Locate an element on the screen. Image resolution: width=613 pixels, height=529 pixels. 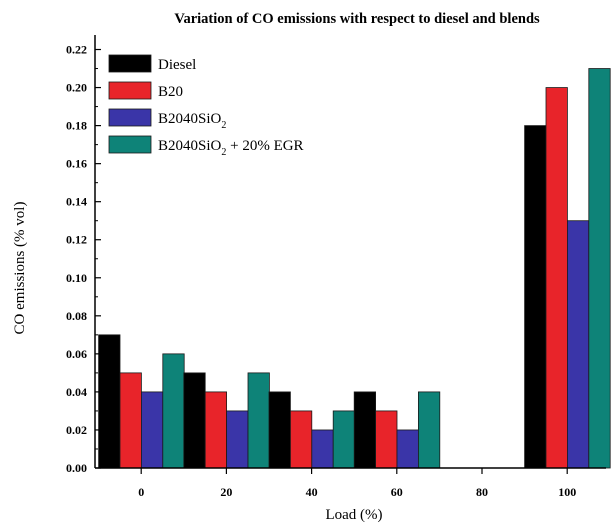
y-tick-label: 0.16 is located at coordinates (76, 164).